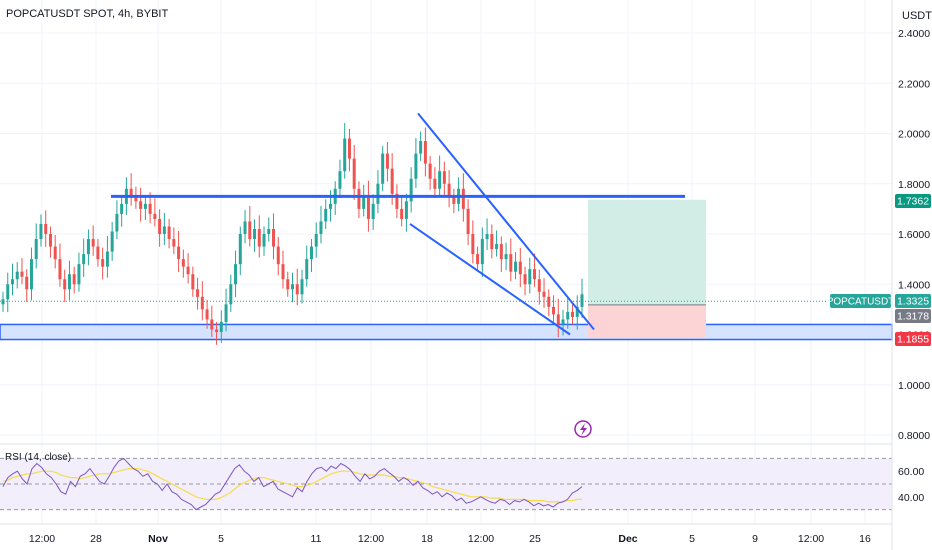  Describe the element at coordinates (914, 436) in the screenshot. I see `price-tick-label: 0.8000` at that location.